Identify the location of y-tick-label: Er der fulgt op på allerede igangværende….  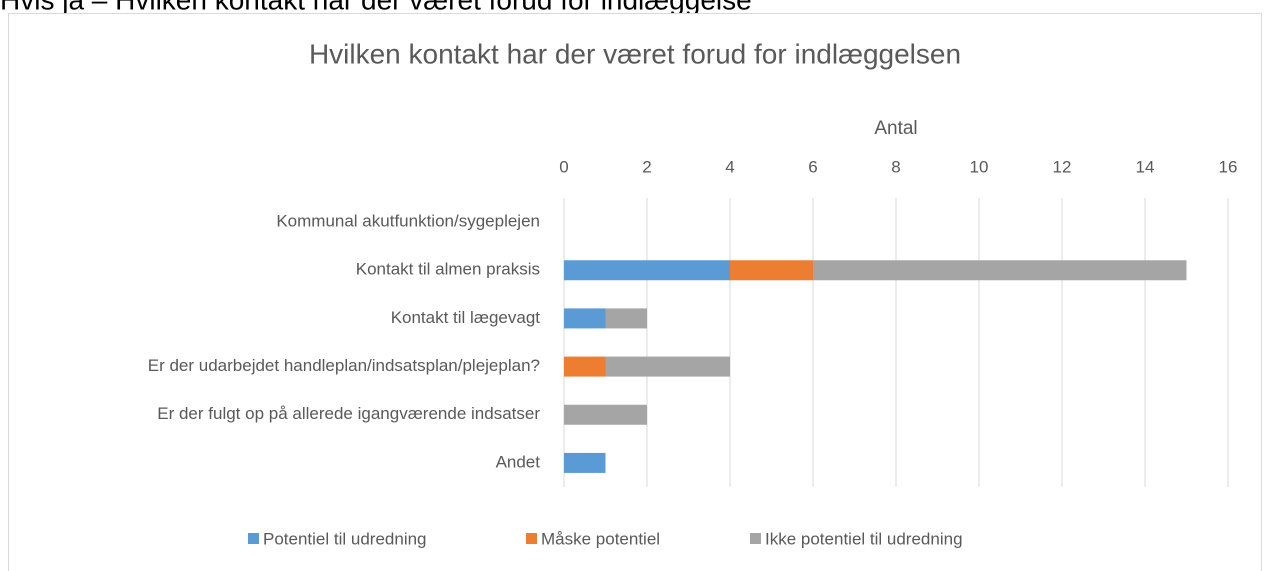
(348, 413).